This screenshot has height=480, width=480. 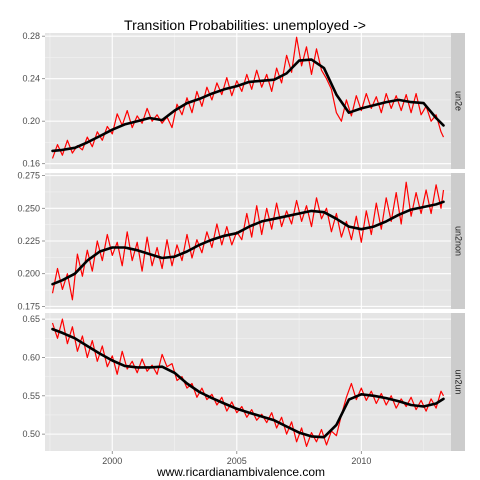 I want to click on facet-strip-label: un2un, so click(x=459, y=381).